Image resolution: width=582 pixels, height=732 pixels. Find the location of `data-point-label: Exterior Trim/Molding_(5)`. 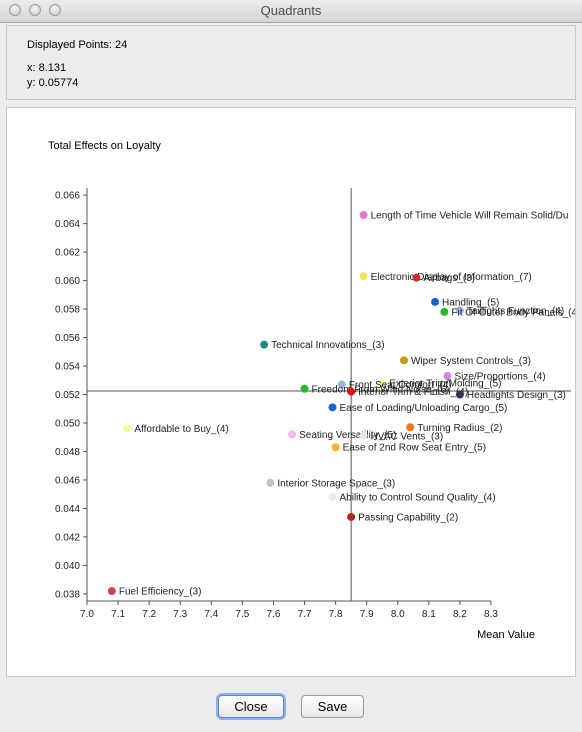

data-point-label: Exterior Trim/Molding_(5) is located at coordinates (445, 384).